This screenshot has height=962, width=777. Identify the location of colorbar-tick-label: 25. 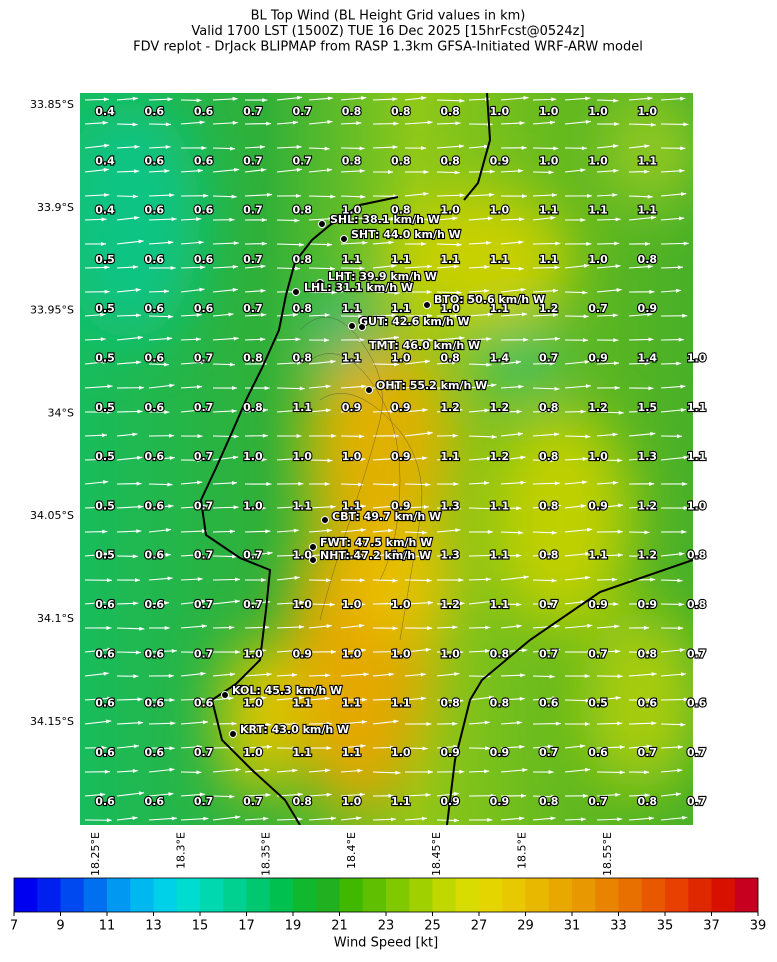
(432, 926).